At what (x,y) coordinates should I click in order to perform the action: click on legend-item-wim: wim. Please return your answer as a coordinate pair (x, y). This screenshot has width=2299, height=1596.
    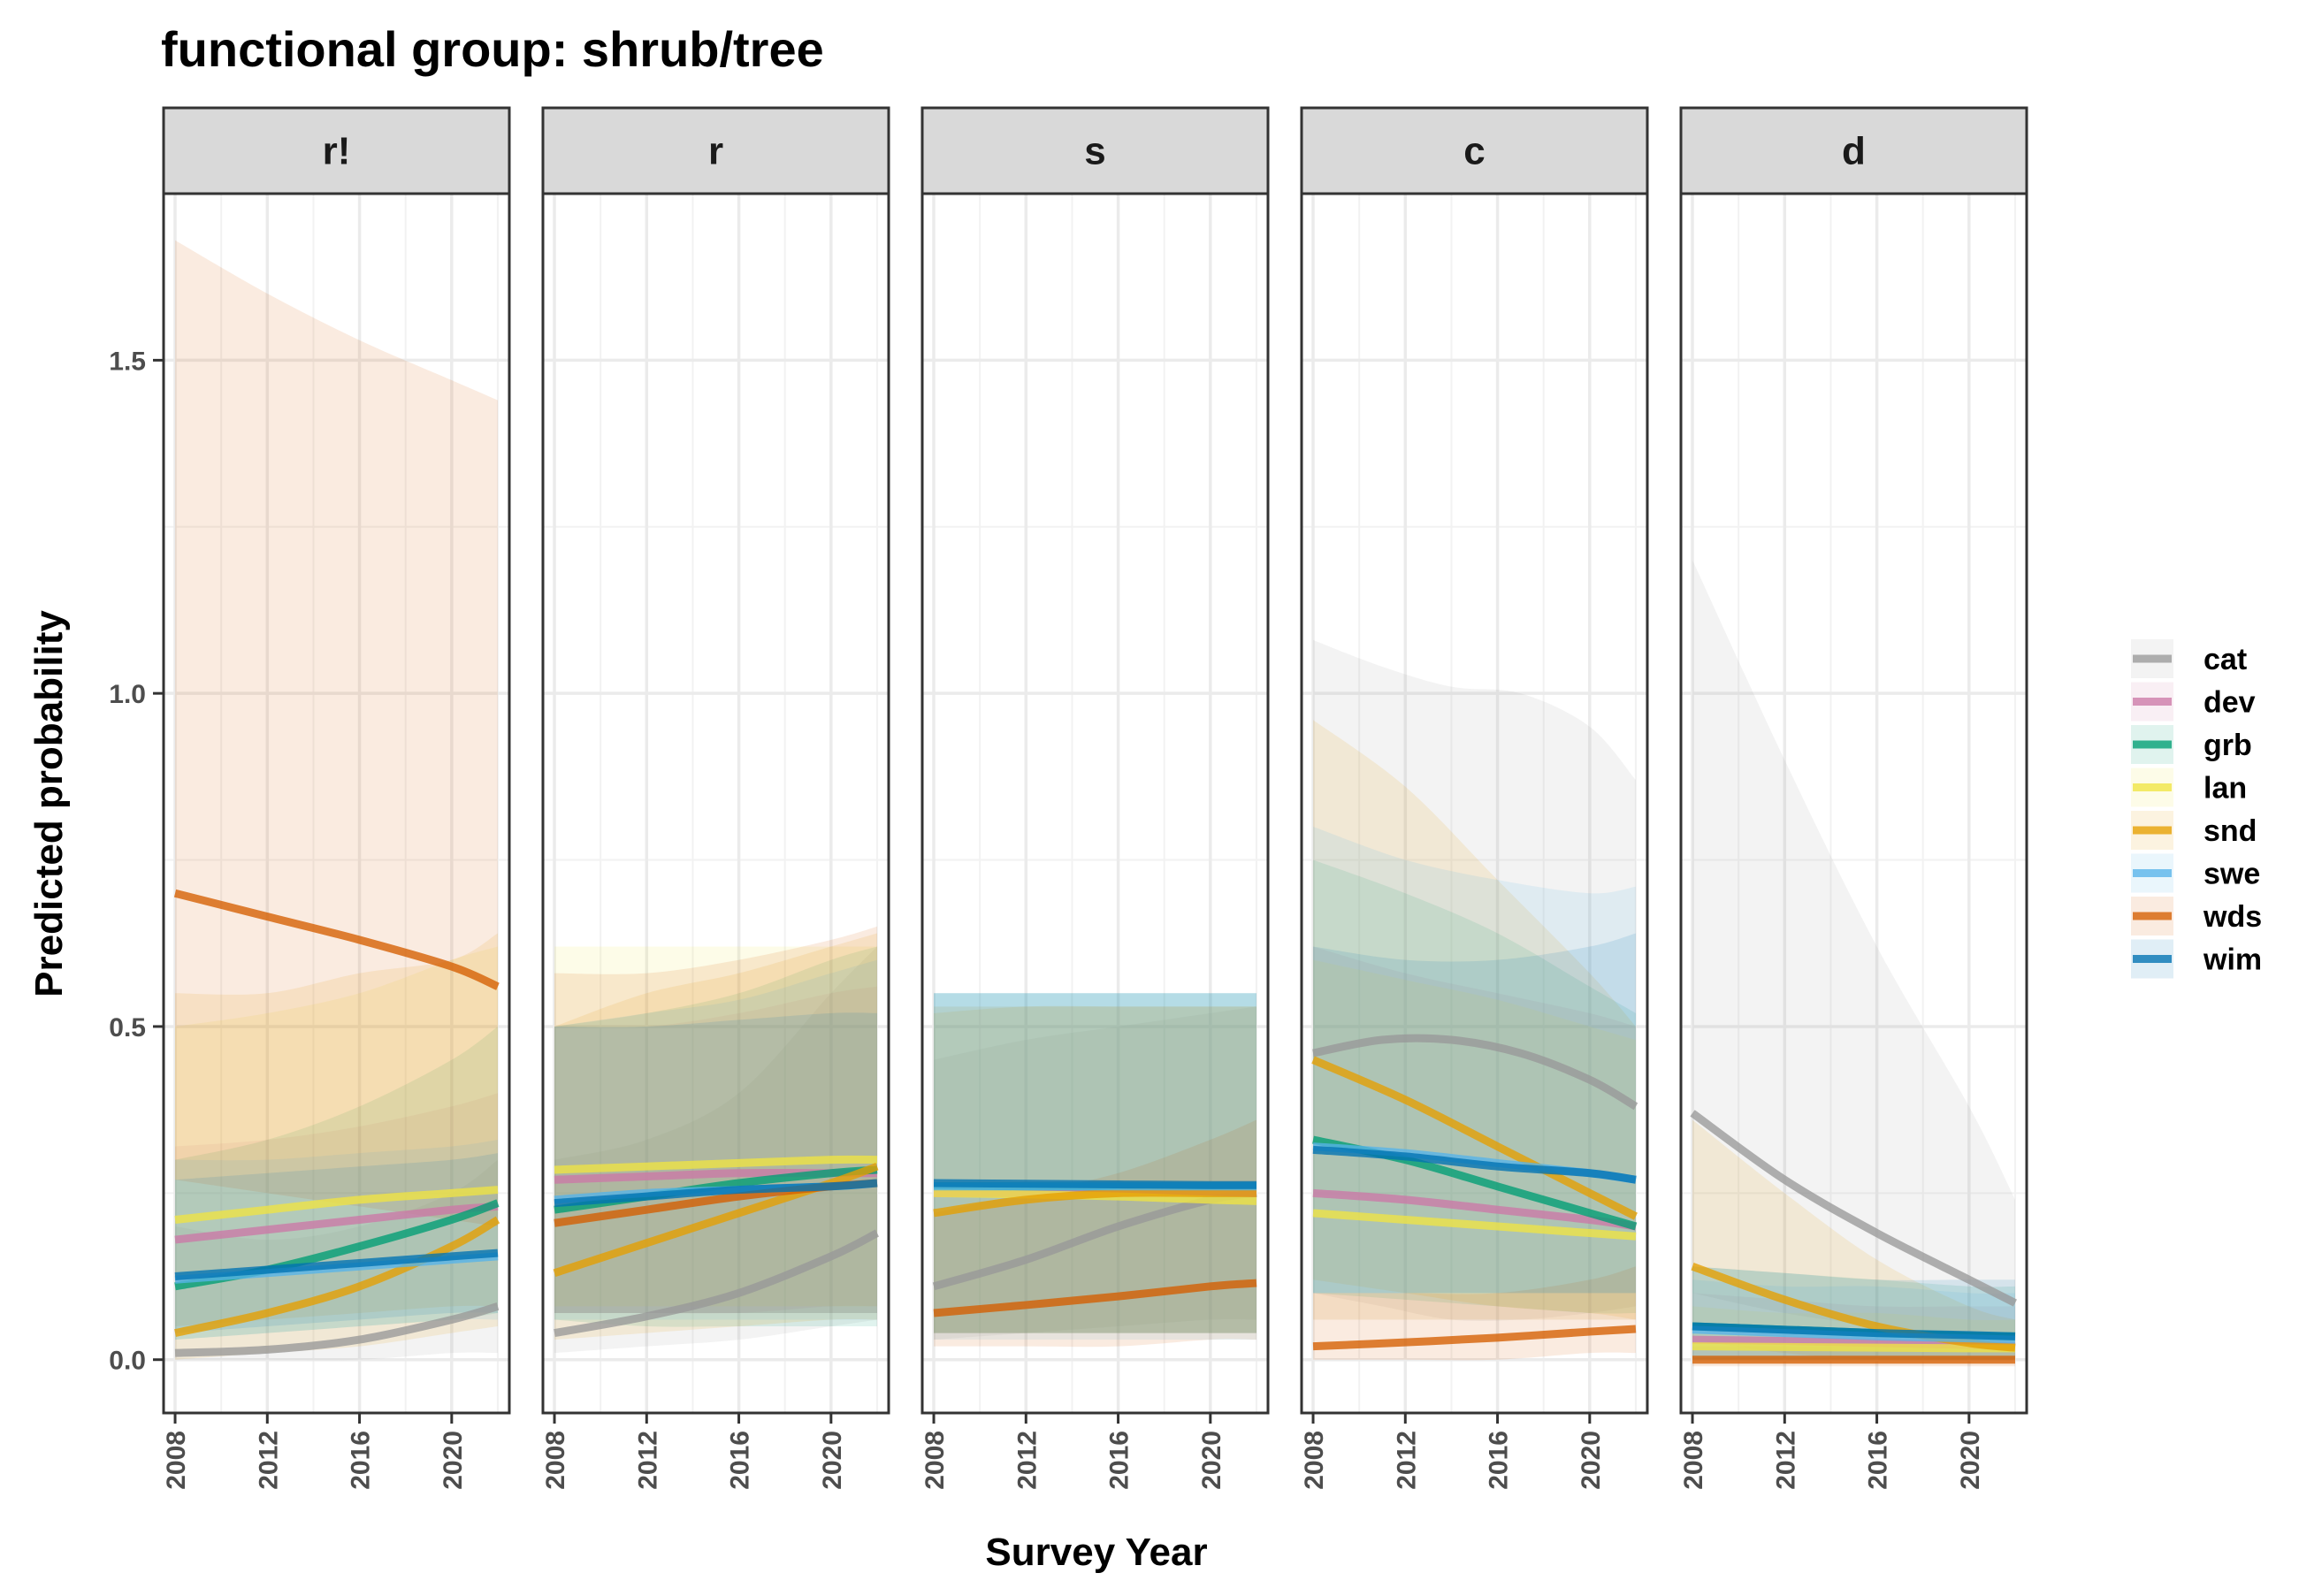
    Looking at the image, I should click on (2196, 959).